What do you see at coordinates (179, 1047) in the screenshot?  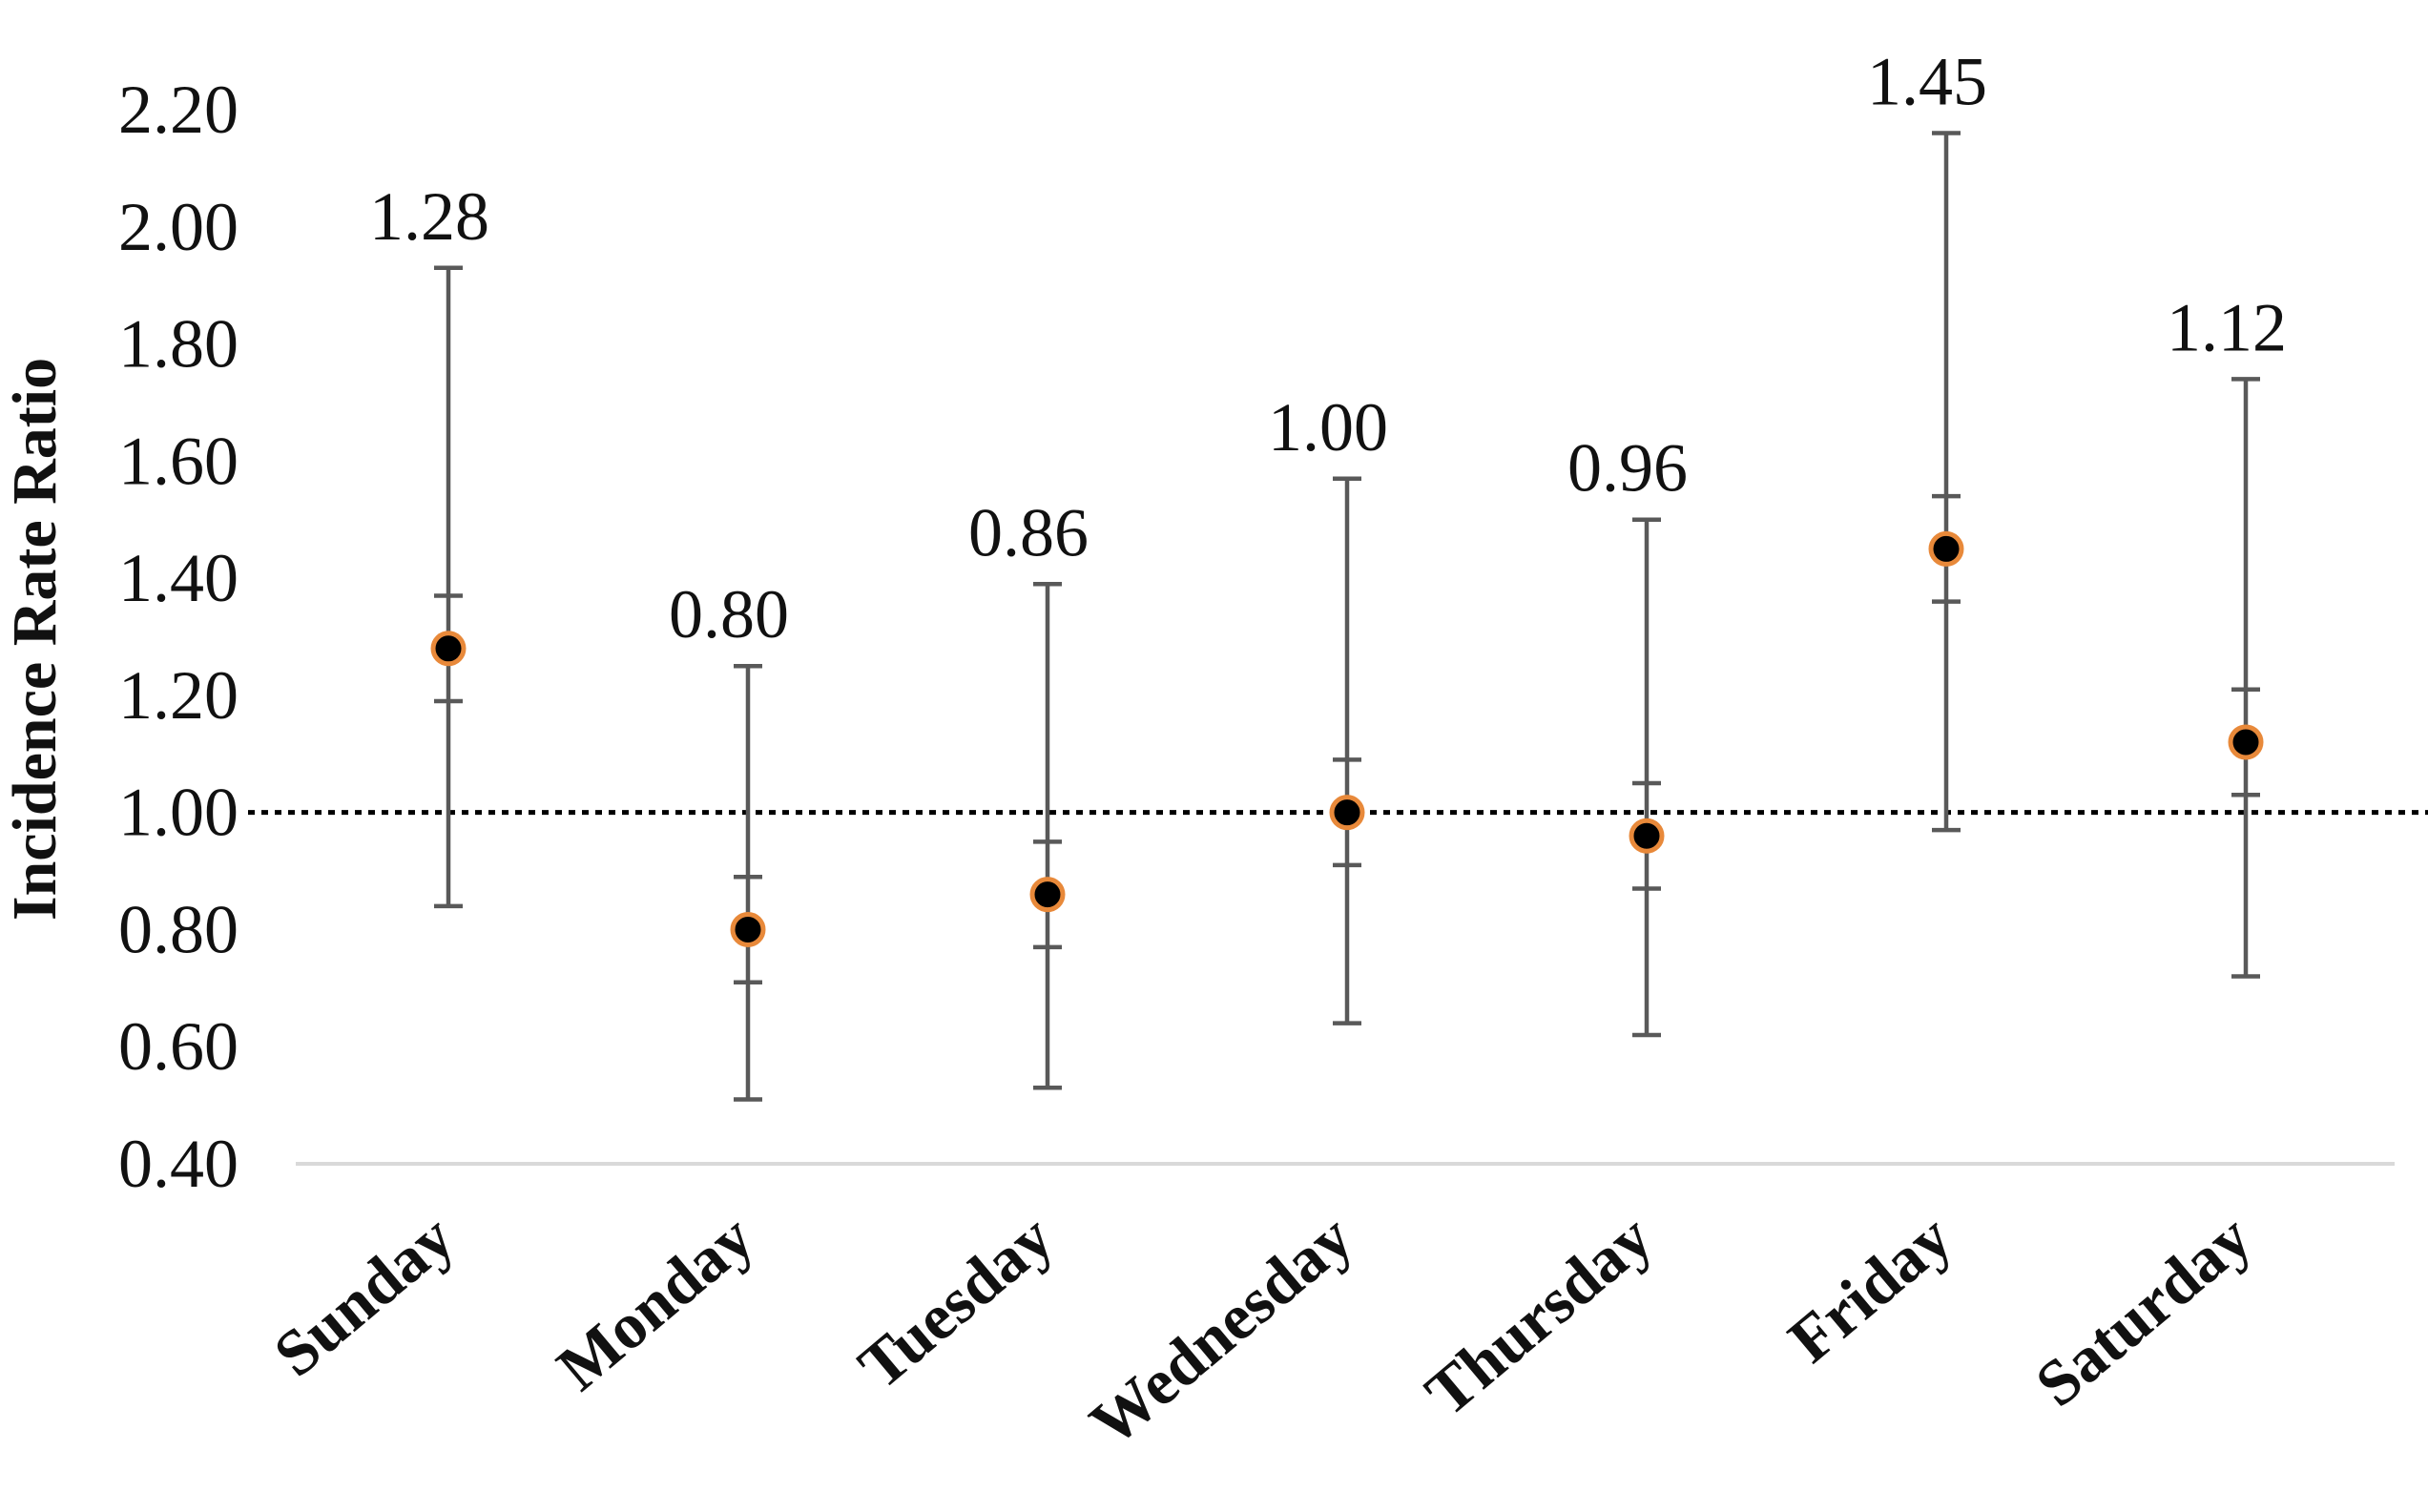 I see `y-tick-label: 0.60` at bounding box center [179, 1047].